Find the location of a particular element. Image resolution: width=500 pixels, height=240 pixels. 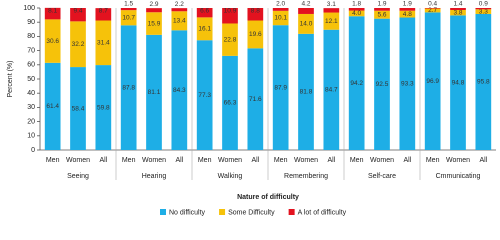

y-tick-label: 50 is located at coordinates (31, 79).